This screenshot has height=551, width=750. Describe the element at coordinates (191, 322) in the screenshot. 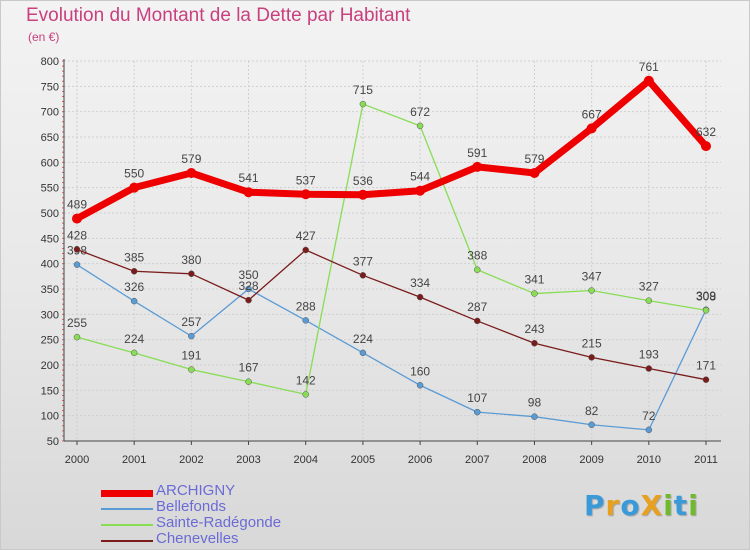

I see `data-label-bellefonds: 257` at that location.